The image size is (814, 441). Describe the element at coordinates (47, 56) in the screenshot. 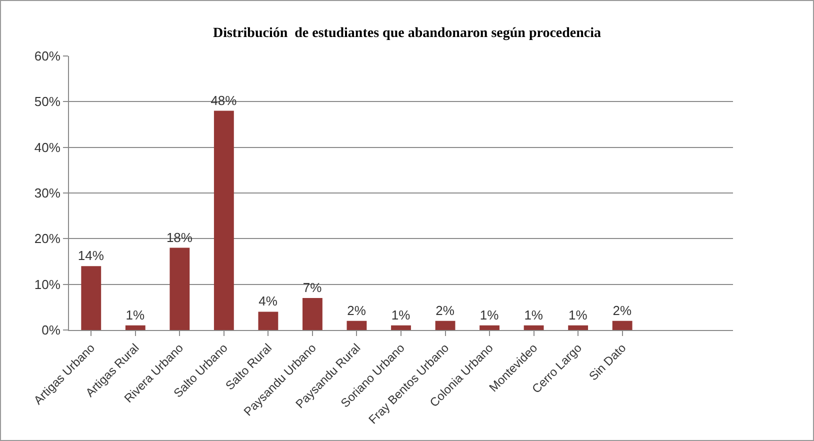

I see `y-tick-label: 60%` at that location.